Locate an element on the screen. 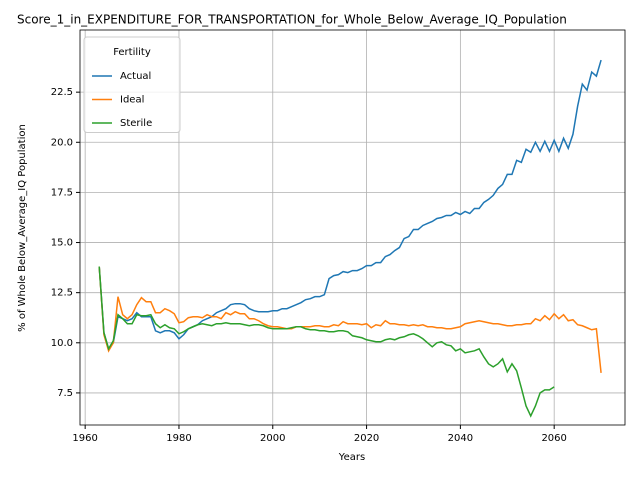 This screenshot has height=480, width=640. y-tick-label: 7.5 is located at coordinates (65, 393).